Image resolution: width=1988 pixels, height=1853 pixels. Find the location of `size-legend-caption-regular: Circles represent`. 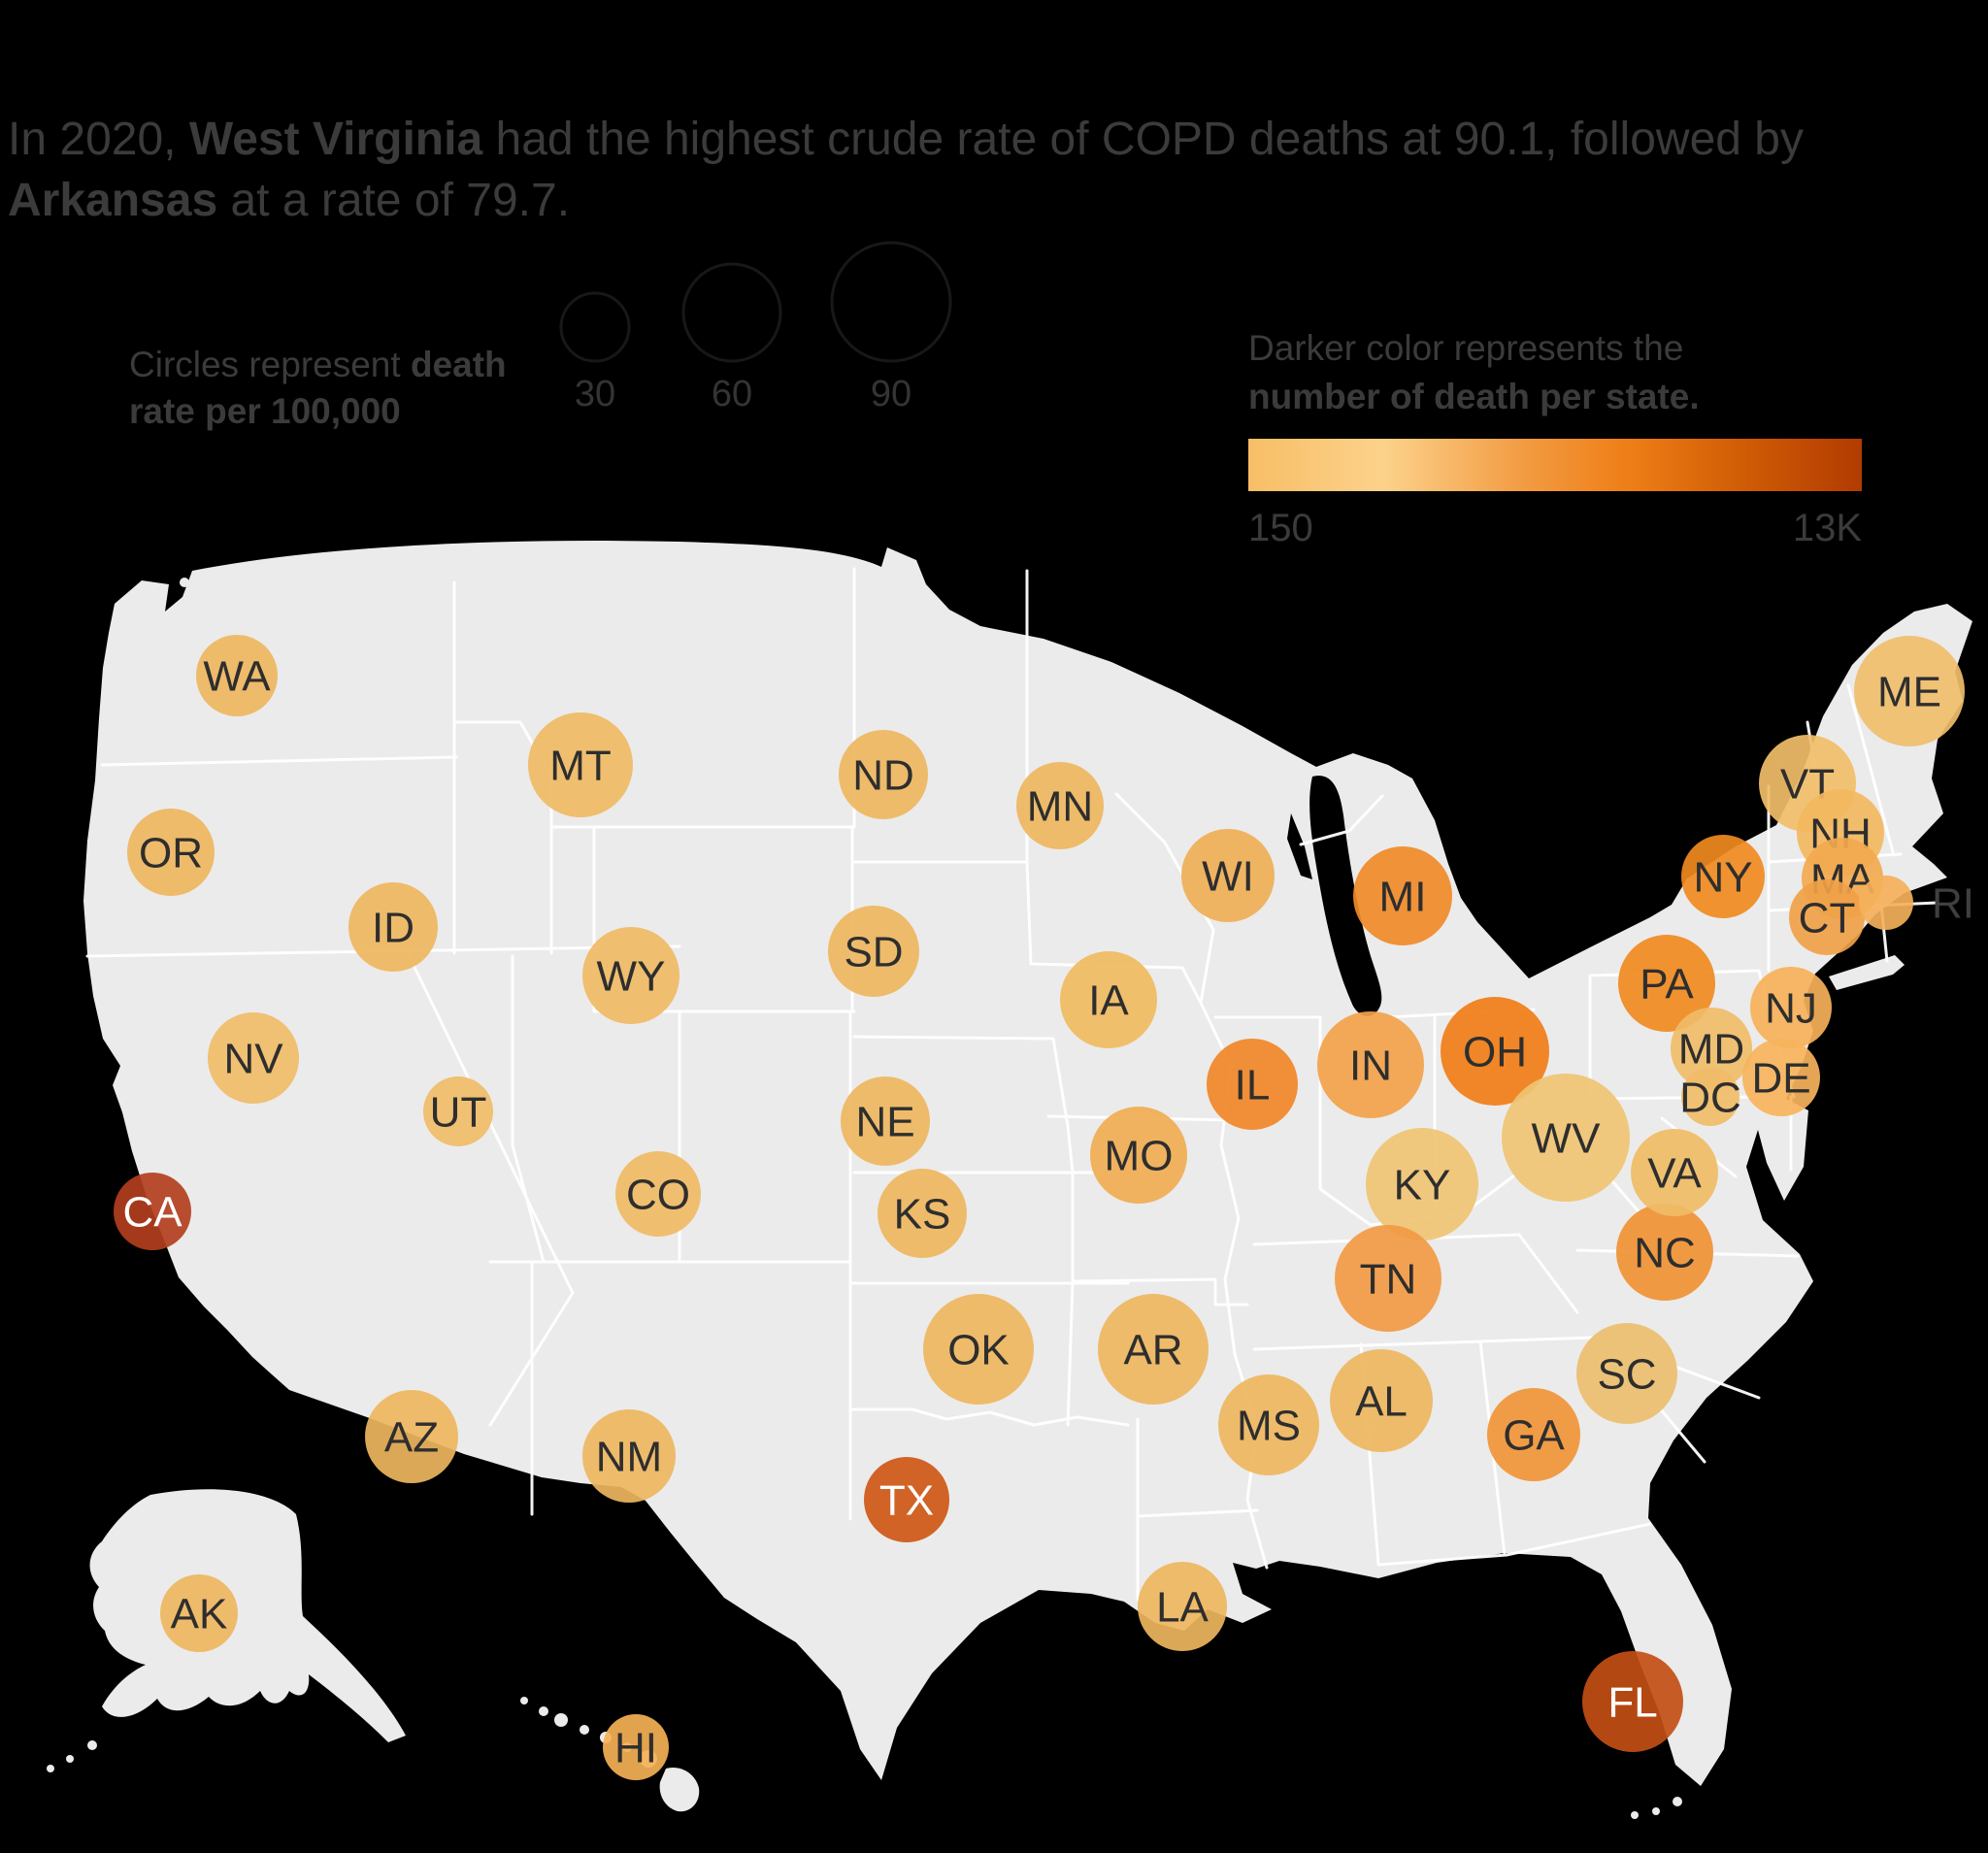

size-legend-caption-regular: Circles represent is located at coordinates (270, 364).